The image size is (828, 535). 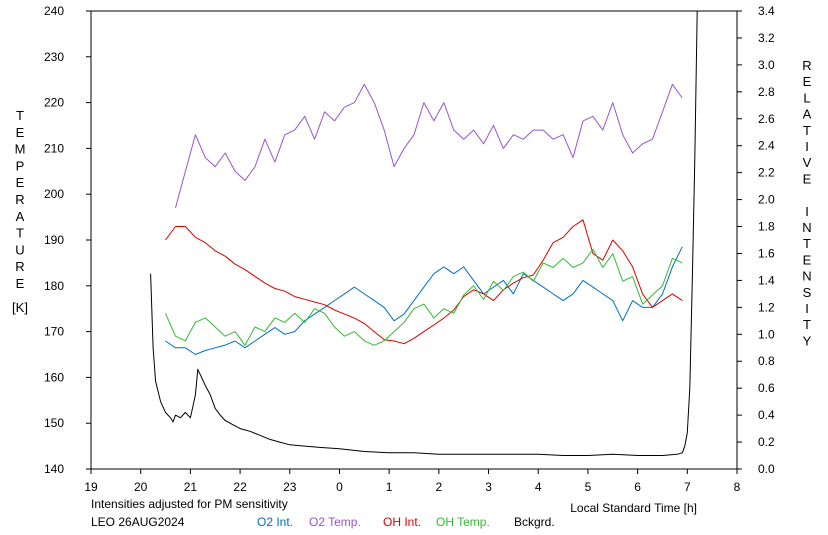 I want to click on station-label: LEO 26AUG2024, so click(x=138, y=522).